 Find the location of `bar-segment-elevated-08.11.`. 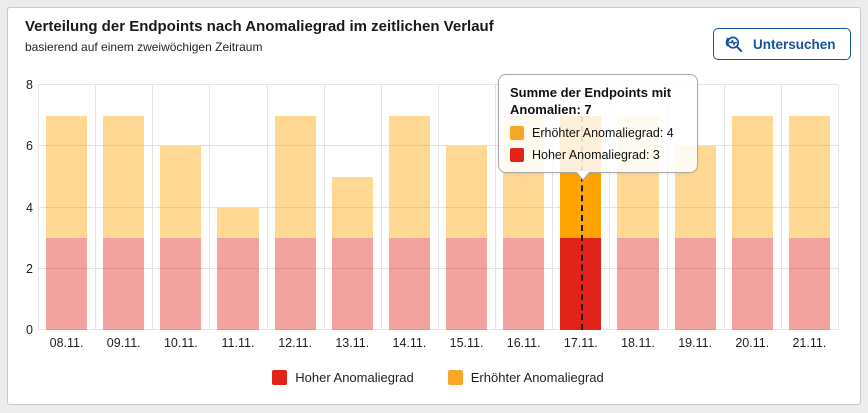

bar-segment-elevated-08.11. is located at coordinates (66, 177).